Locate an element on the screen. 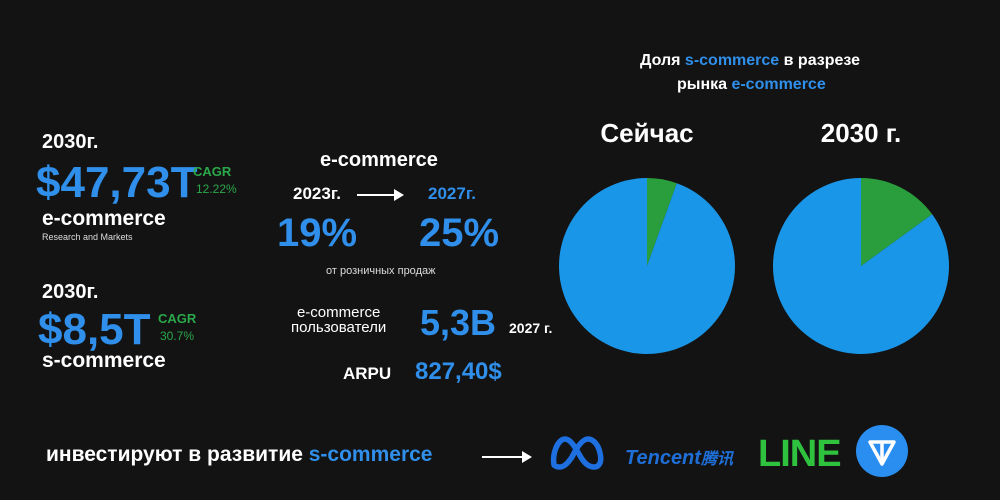  year-to: 2027г. is located at coordinates (452, 193).